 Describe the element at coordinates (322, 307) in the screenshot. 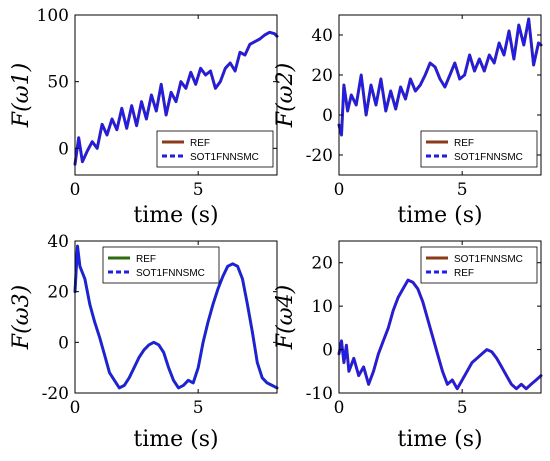

I see `y-tick-label: 10` at that location.